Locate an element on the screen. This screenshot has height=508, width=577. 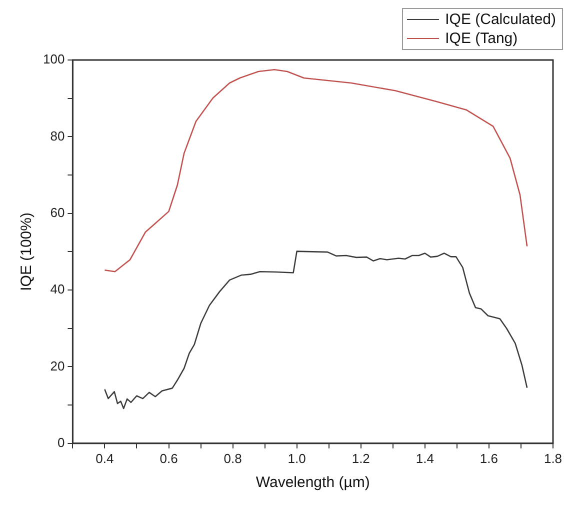
x-tick-label: 0.4 is located at coordinates (105, 458).